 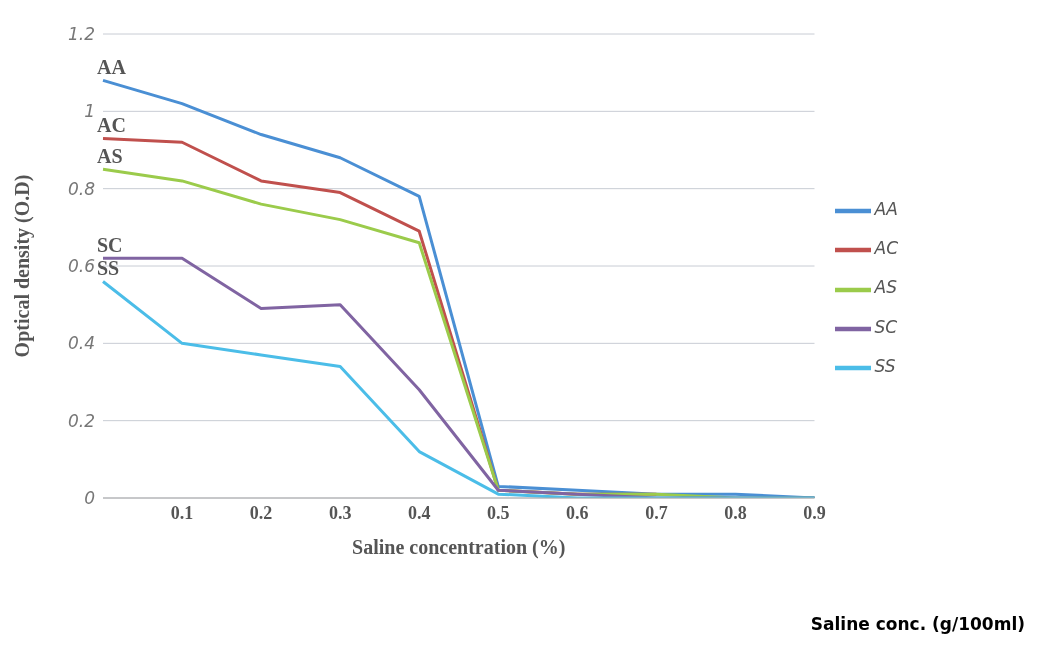 I want to click on y-tick-label: 1, so click(x=89, y=111).